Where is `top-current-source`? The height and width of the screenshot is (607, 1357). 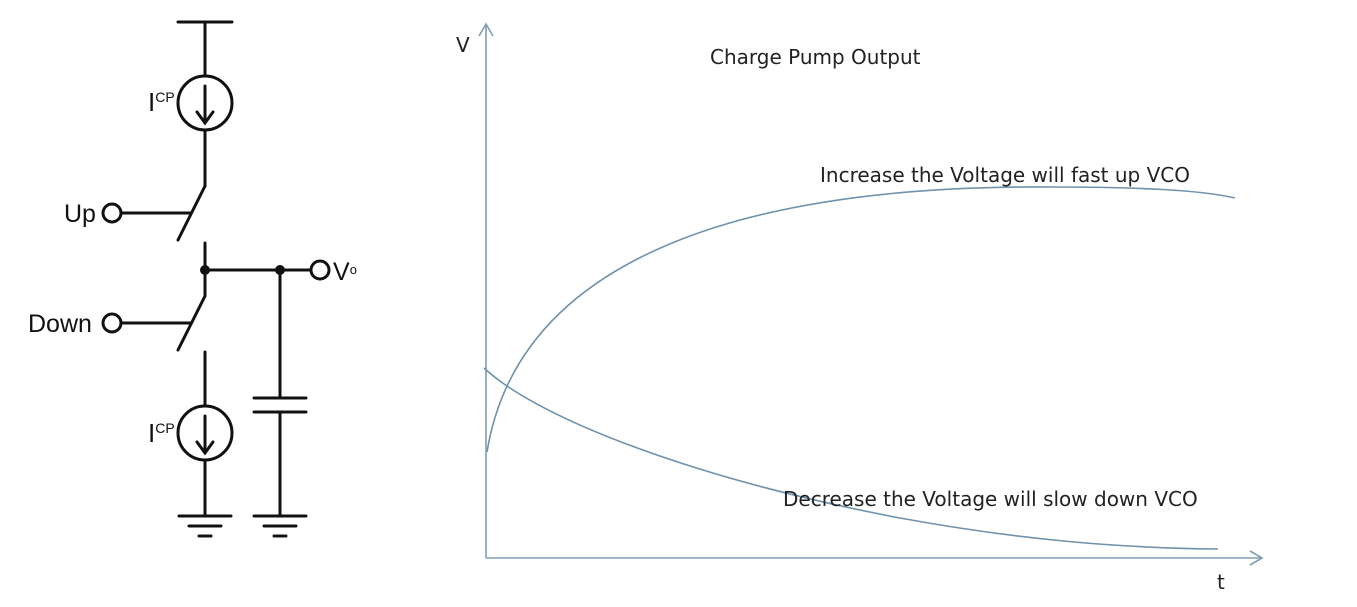
top-current-source is located at coordinates (205, 103).